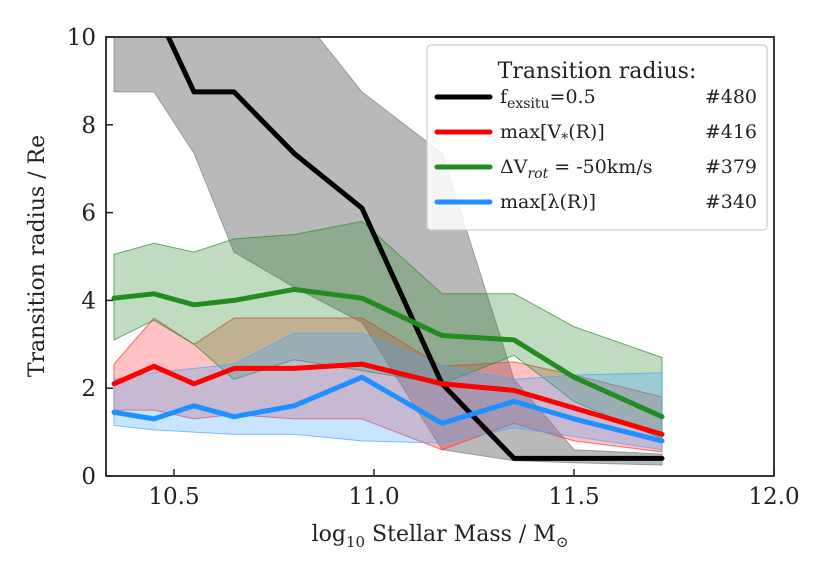  I want to click on legend-label-0: fexsitu=0.5, so click(548, 99).